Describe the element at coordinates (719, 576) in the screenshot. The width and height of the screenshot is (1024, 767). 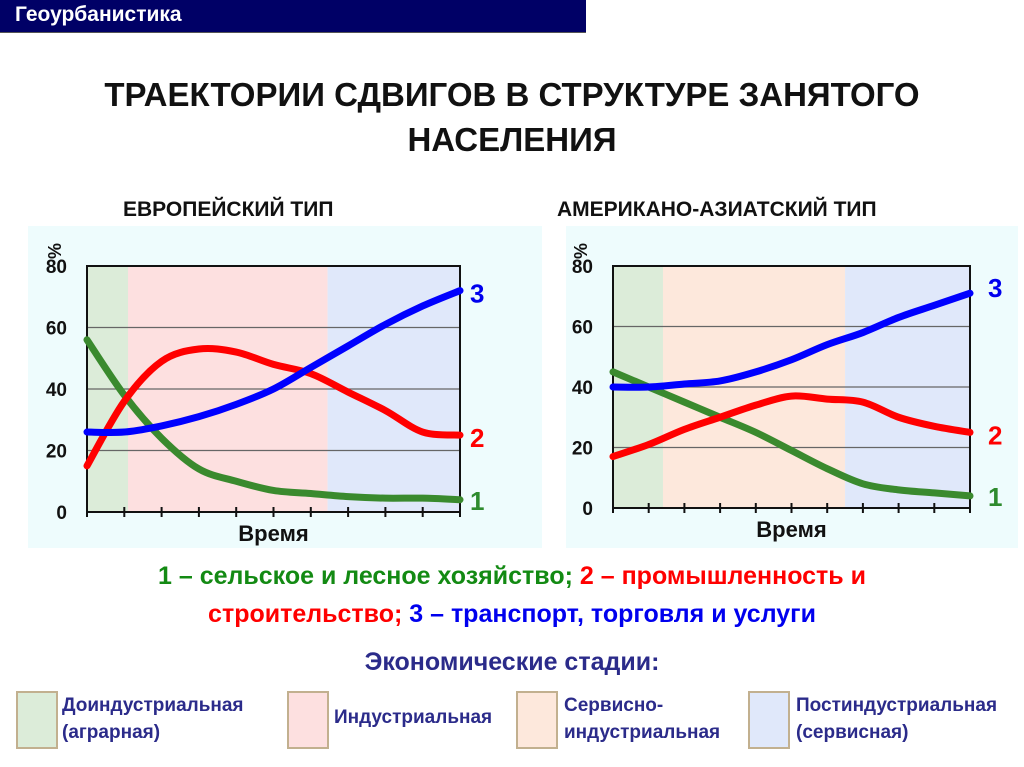
I see `legend-industry: 2 – промышленность и` at that location.